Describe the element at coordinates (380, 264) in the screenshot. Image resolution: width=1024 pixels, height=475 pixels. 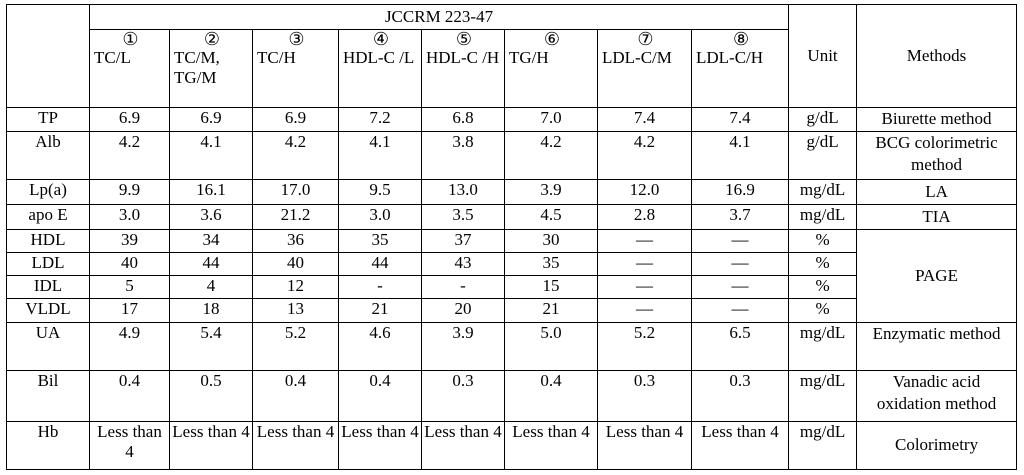
I see `value-cell: 44` at that location.